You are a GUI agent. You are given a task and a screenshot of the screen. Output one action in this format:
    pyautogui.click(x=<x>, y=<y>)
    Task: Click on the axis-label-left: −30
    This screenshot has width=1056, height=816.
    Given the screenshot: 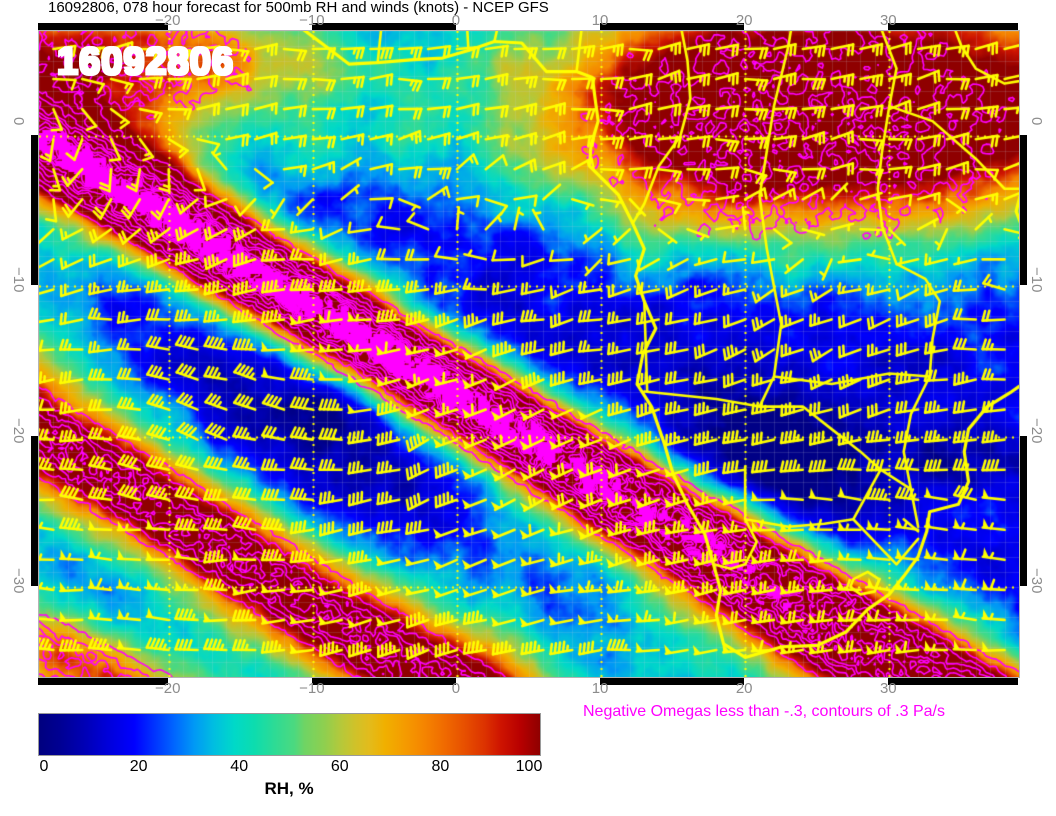 What is the action you would take?
    pyautogui.click(x=18, y=580)
    